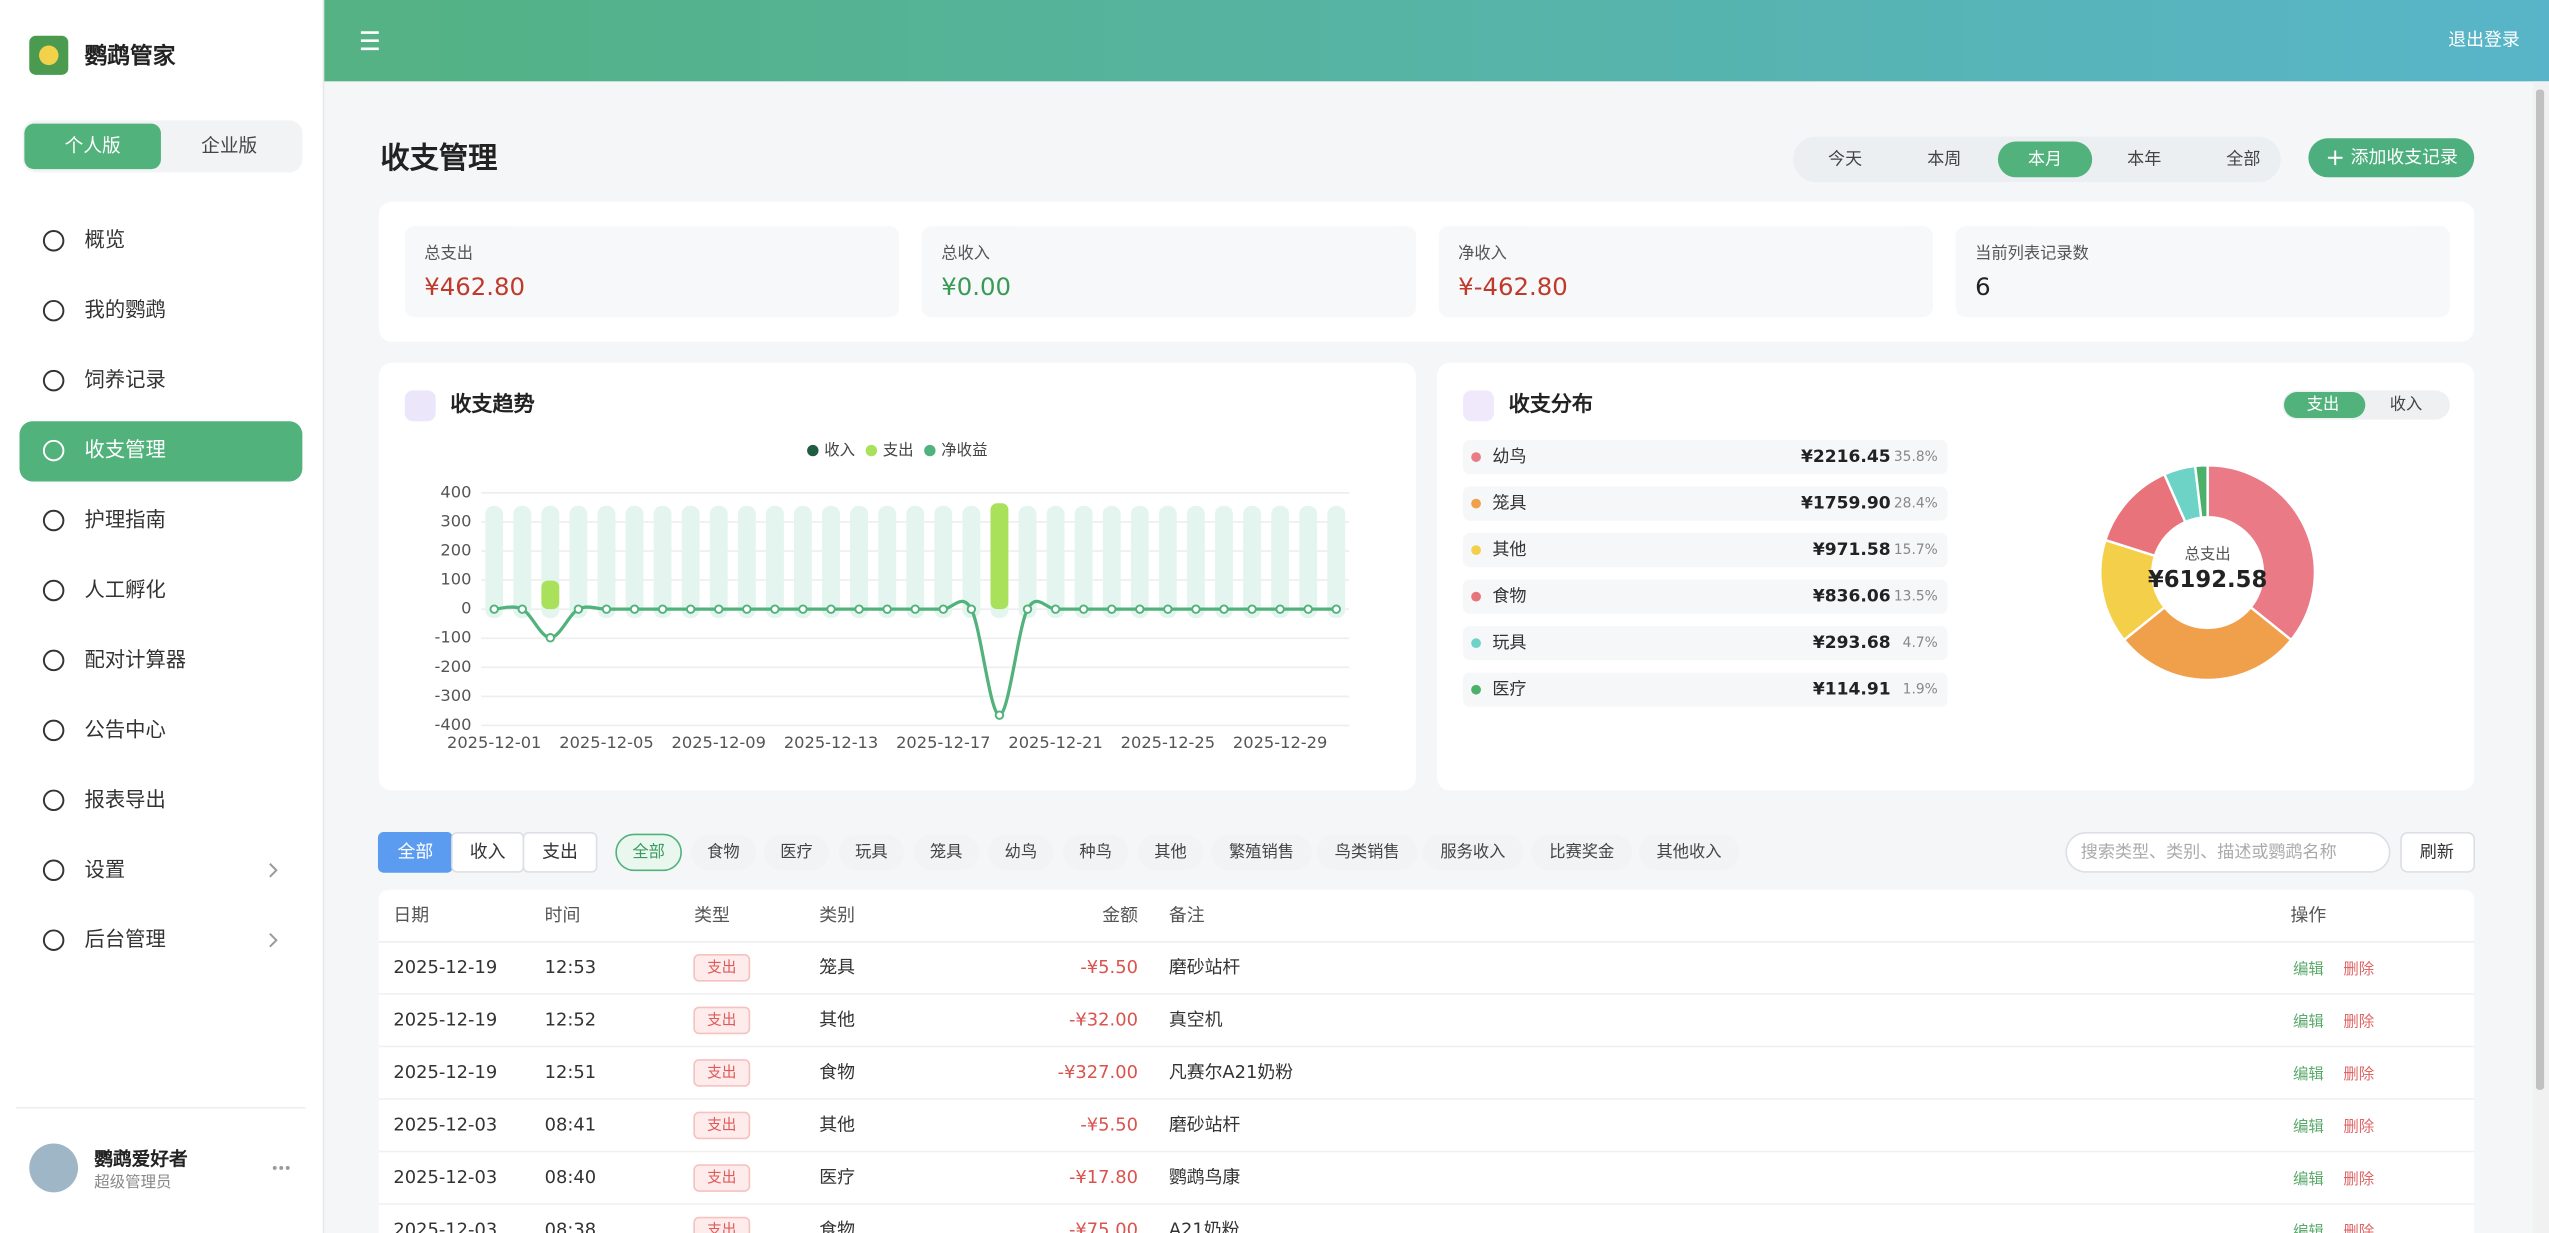 The height and width of the screenshot is (1233, 2549). I want to click on nav-item: 我的鹦鹉, so click(125, 310).